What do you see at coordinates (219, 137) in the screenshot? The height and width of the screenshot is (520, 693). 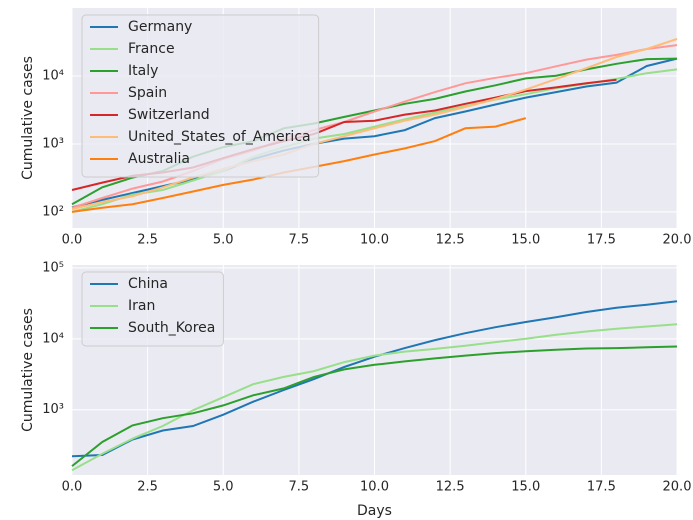 I see `legend-label: United_States_of_America` at bounding box center [219, 137].